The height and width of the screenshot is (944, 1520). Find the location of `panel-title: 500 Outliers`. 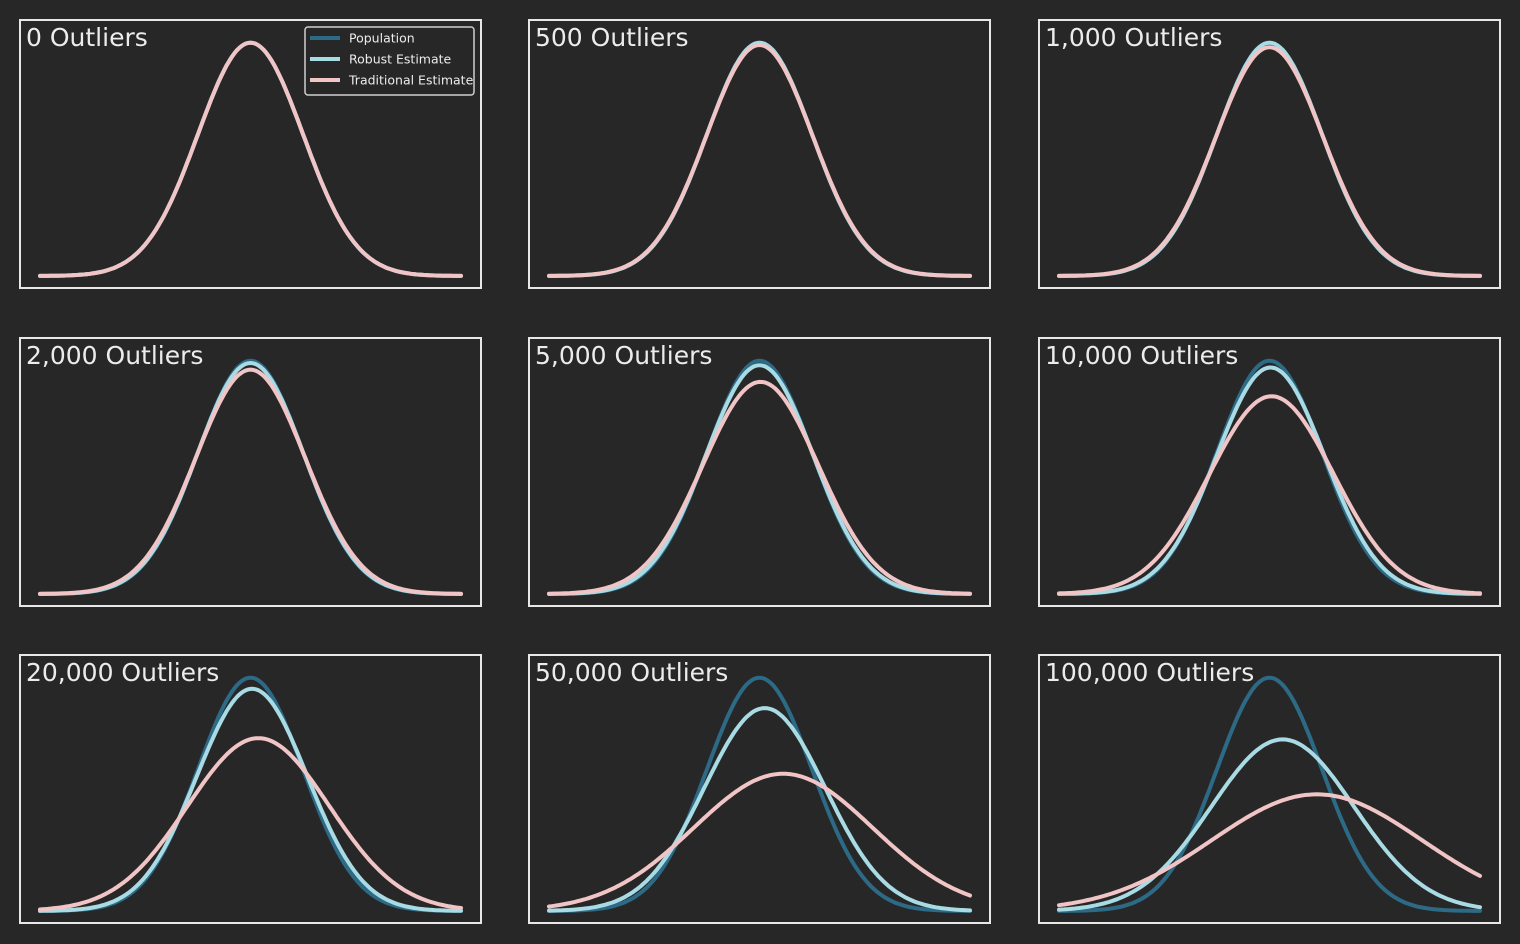

panel-title: 500 Outliers is located at coordinates (612, 37).